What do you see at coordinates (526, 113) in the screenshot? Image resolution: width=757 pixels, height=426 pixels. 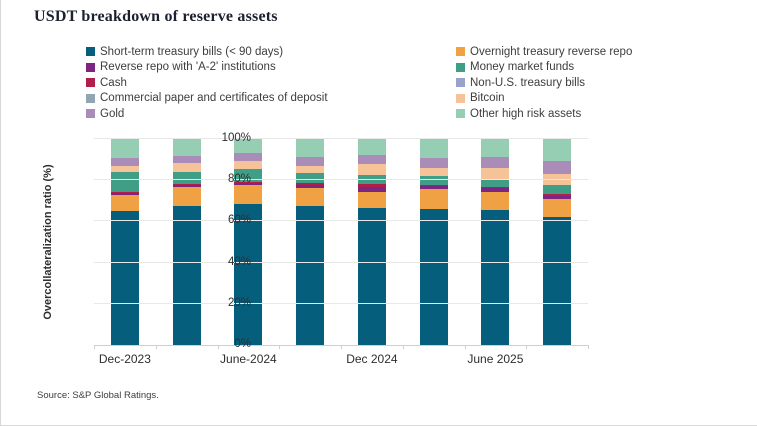 I see `legend-label: Other high risk assets` at bounding box center [526, 113].